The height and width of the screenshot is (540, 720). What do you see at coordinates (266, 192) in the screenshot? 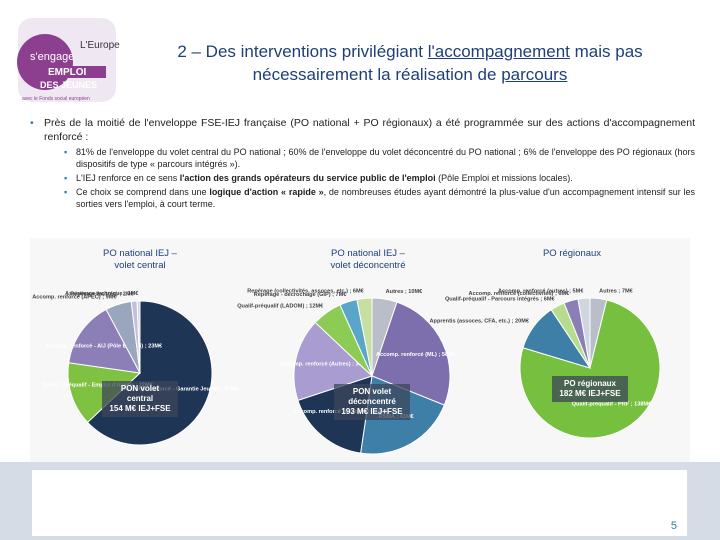
I see `sub-bullet-bold: logique d'action « rapide »` at bounding box center [266, 192].